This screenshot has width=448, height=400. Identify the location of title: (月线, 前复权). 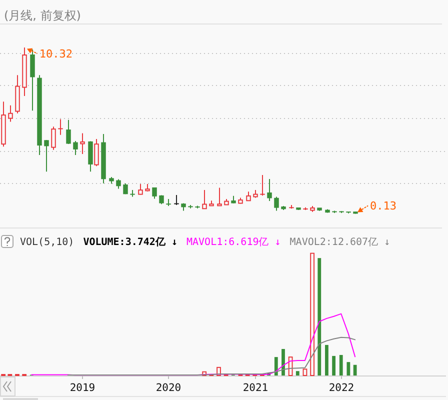
(42, 15).